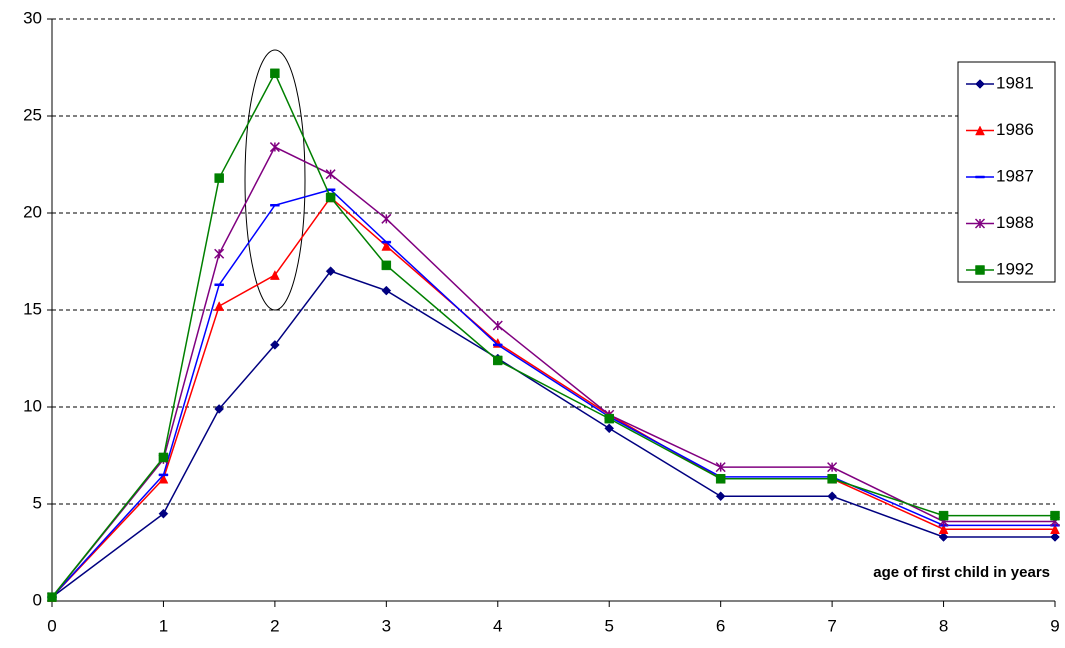  I want to click on legend-label: 1988, so click(1015, 222).